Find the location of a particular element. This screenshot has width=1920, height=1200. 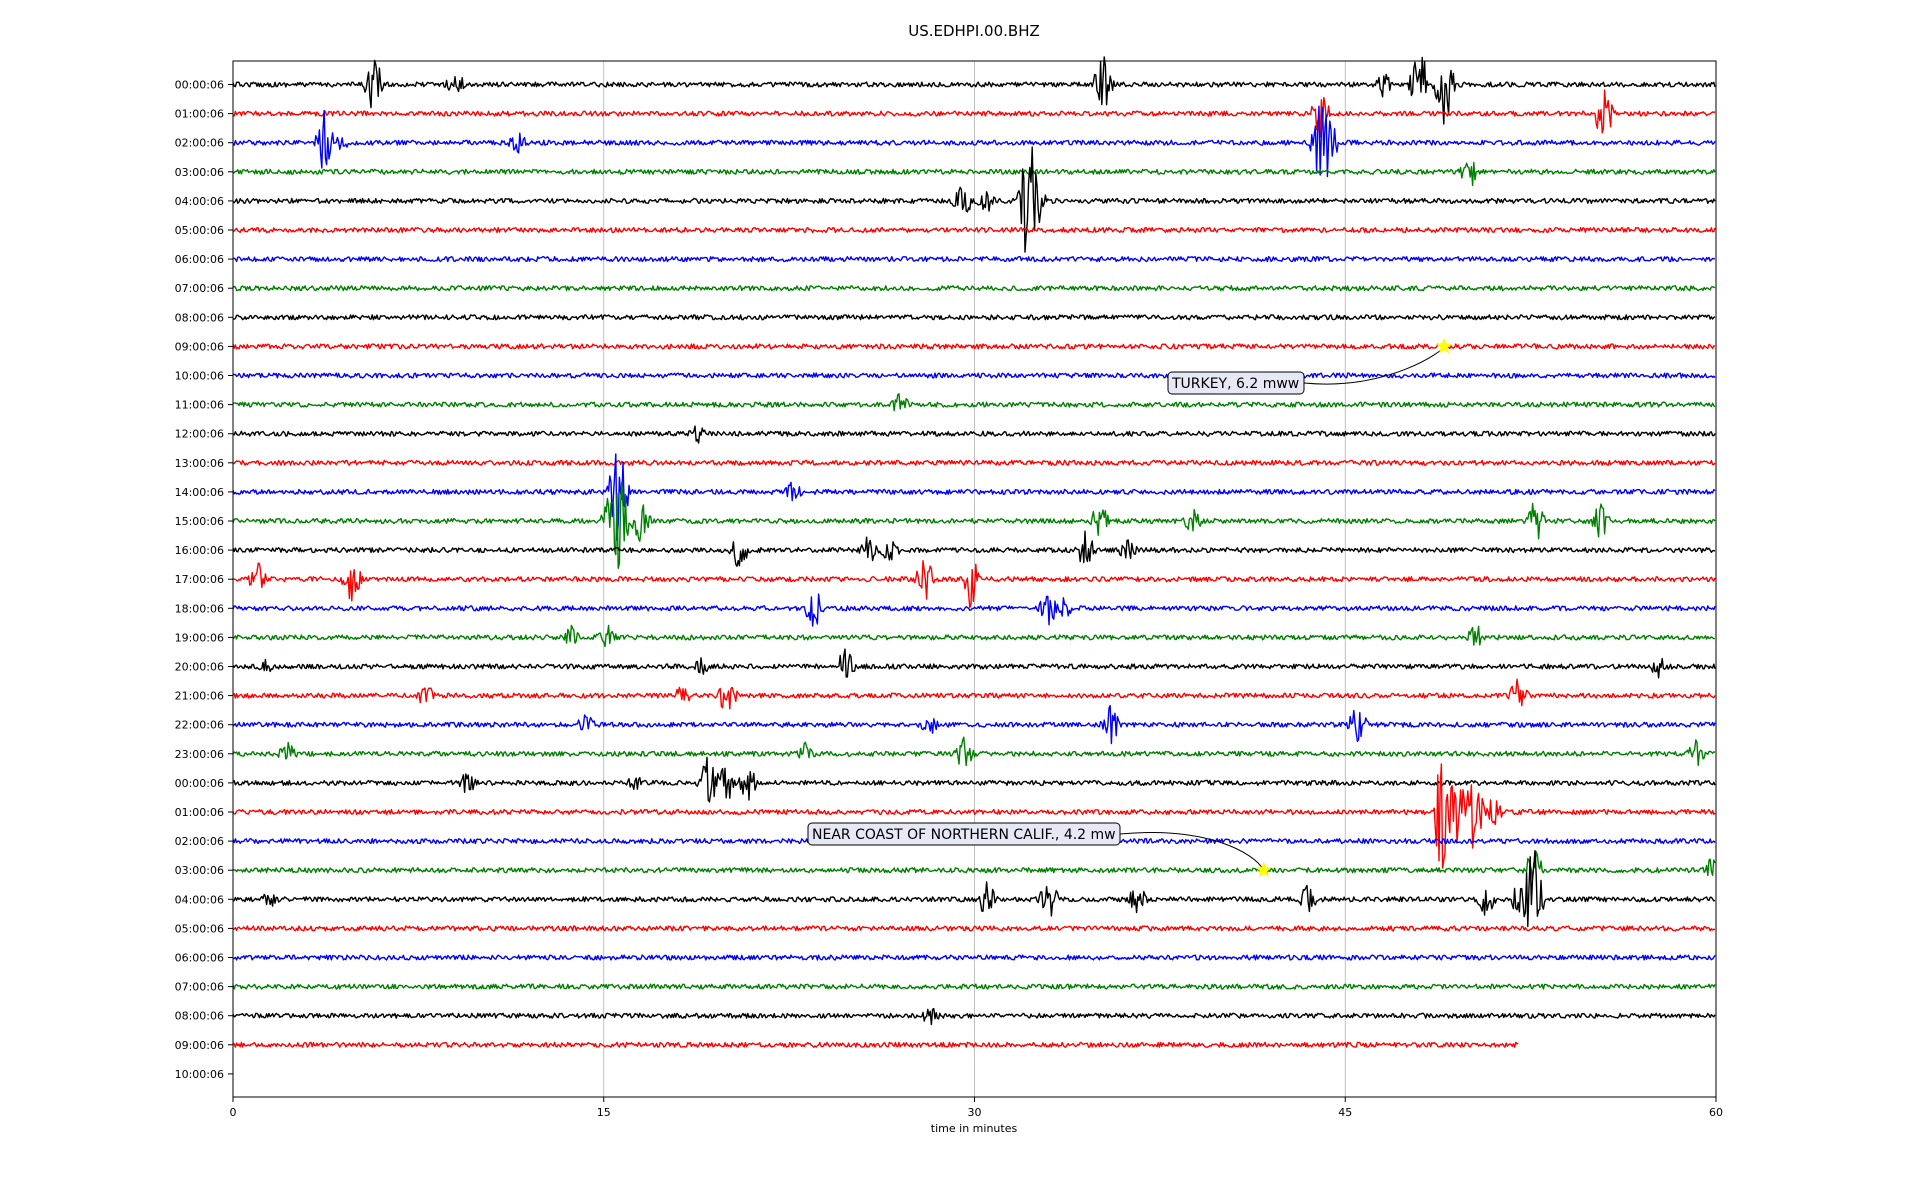

y-tick-label: 13:00:06 is located at coordinates (199, 463).